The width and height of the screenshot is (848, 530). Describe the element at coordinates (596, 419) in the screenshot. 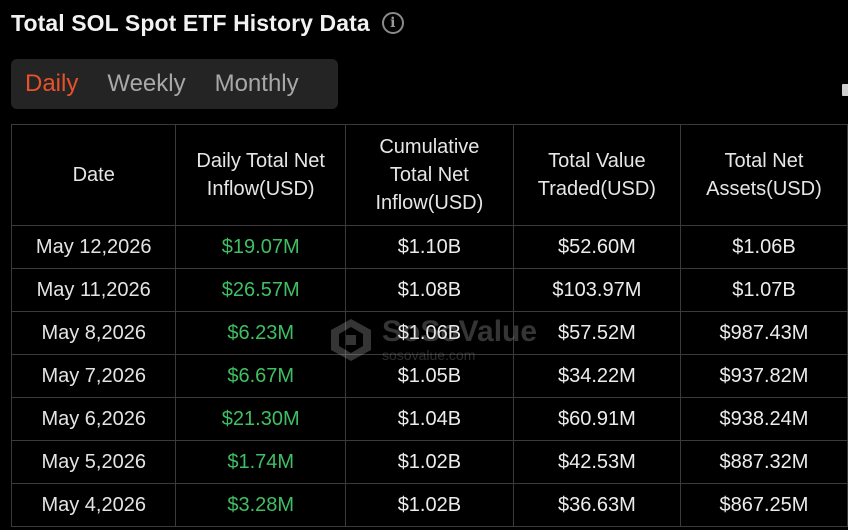

I see `cell-traded: $60.91M` at that location.